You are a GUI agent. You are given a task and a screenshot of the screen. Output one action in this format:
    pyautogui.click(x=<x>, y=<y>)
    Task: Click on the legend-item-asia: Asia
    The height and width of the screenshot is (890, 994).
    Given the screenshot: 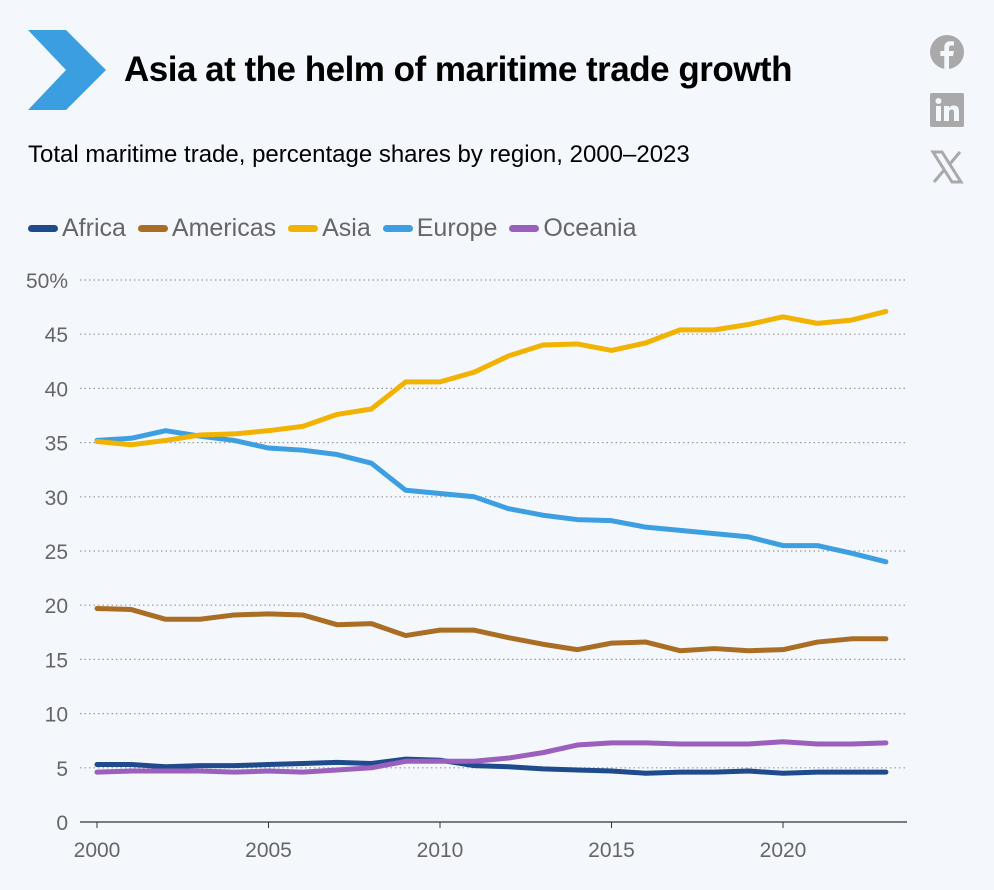 What is the action you would take?
    pyautogui.click(x=329, y=228)
    